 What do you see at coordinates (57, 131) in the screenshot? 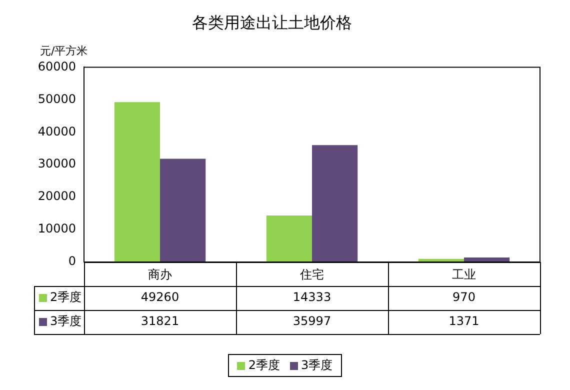
I see `y-tick-label: 40000` at bounding box center [57, 131].